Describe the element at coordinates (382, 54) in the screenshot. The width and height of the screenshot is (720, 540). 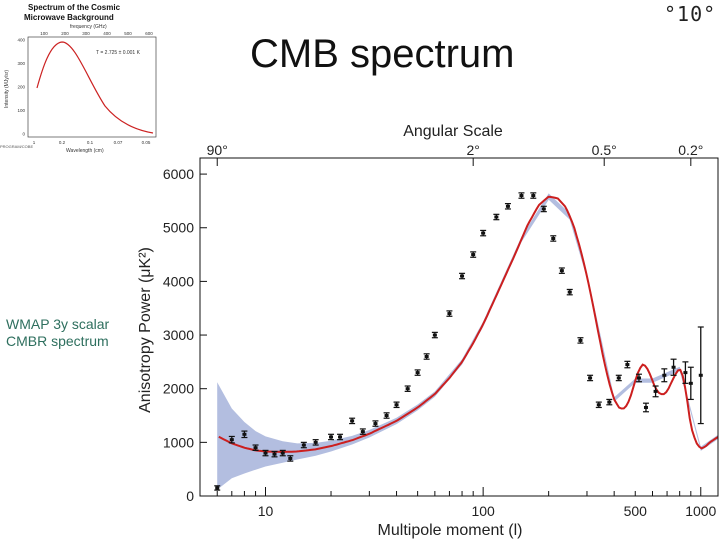
I see `slide-title: CMB spectrum` at that location.